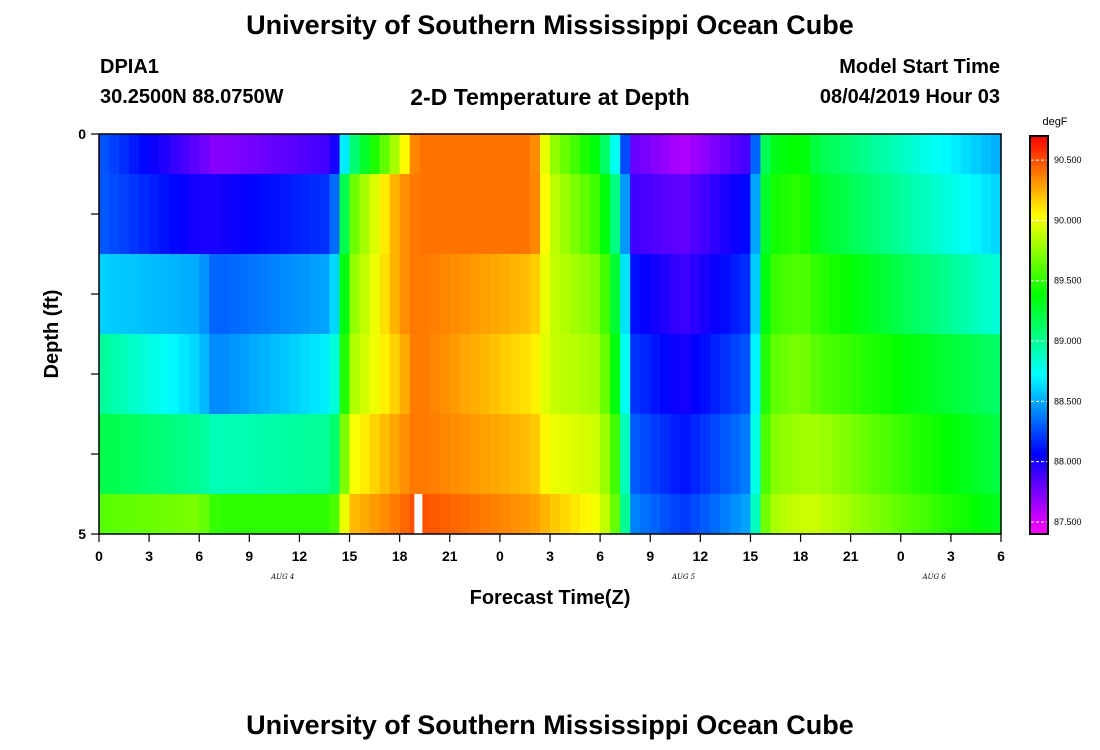  I want to click on chart-subtitle: 2-D Temperature at Depth, so click(550, 97).